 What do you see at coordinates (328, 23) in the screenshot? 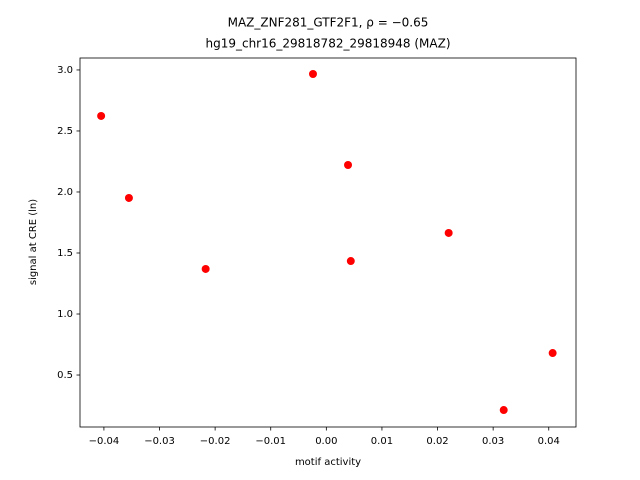
I see `chart-title: MAZ_ZNF281_GTF2F1, ρ = −0.65` at bounding box center [328, 23].